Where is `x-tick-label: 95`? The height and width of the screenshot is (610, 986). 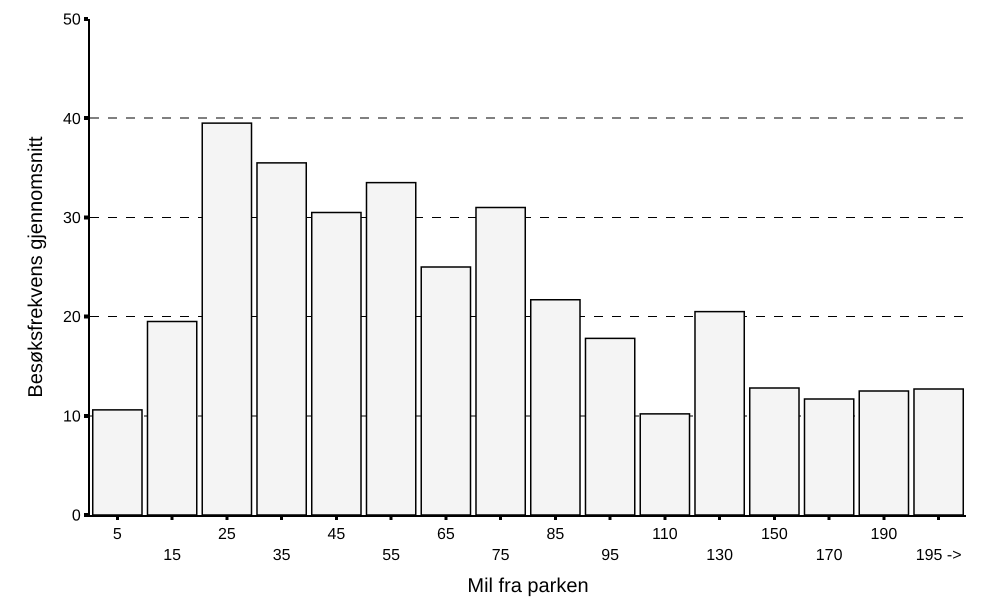 x-tick-label: 95 is located at coordinates (610, 555).